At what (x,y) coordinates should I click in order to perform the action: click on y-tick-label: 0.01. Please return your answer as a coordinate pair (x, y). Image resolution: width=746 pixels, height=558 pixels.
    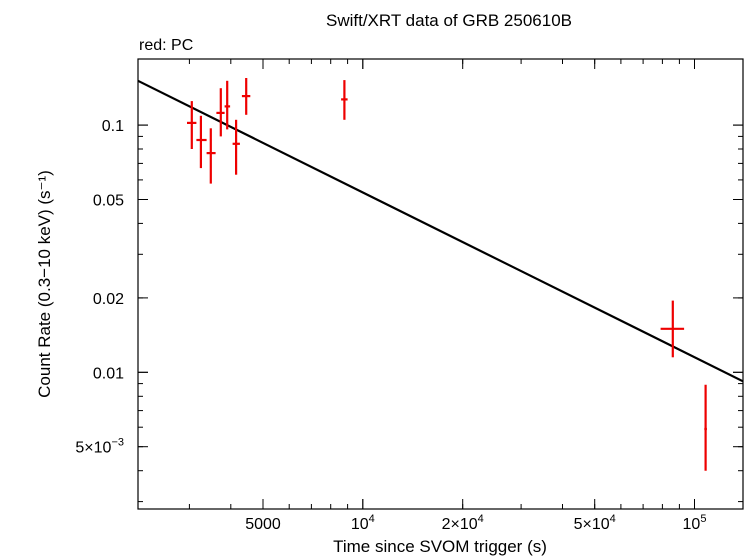
    Looking at the image, I should click on (108, 373).